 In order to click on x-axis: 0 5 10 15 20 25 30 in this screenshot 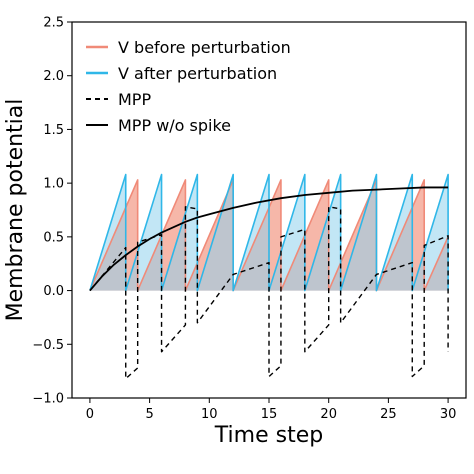, I will do `click(271, 410)`.